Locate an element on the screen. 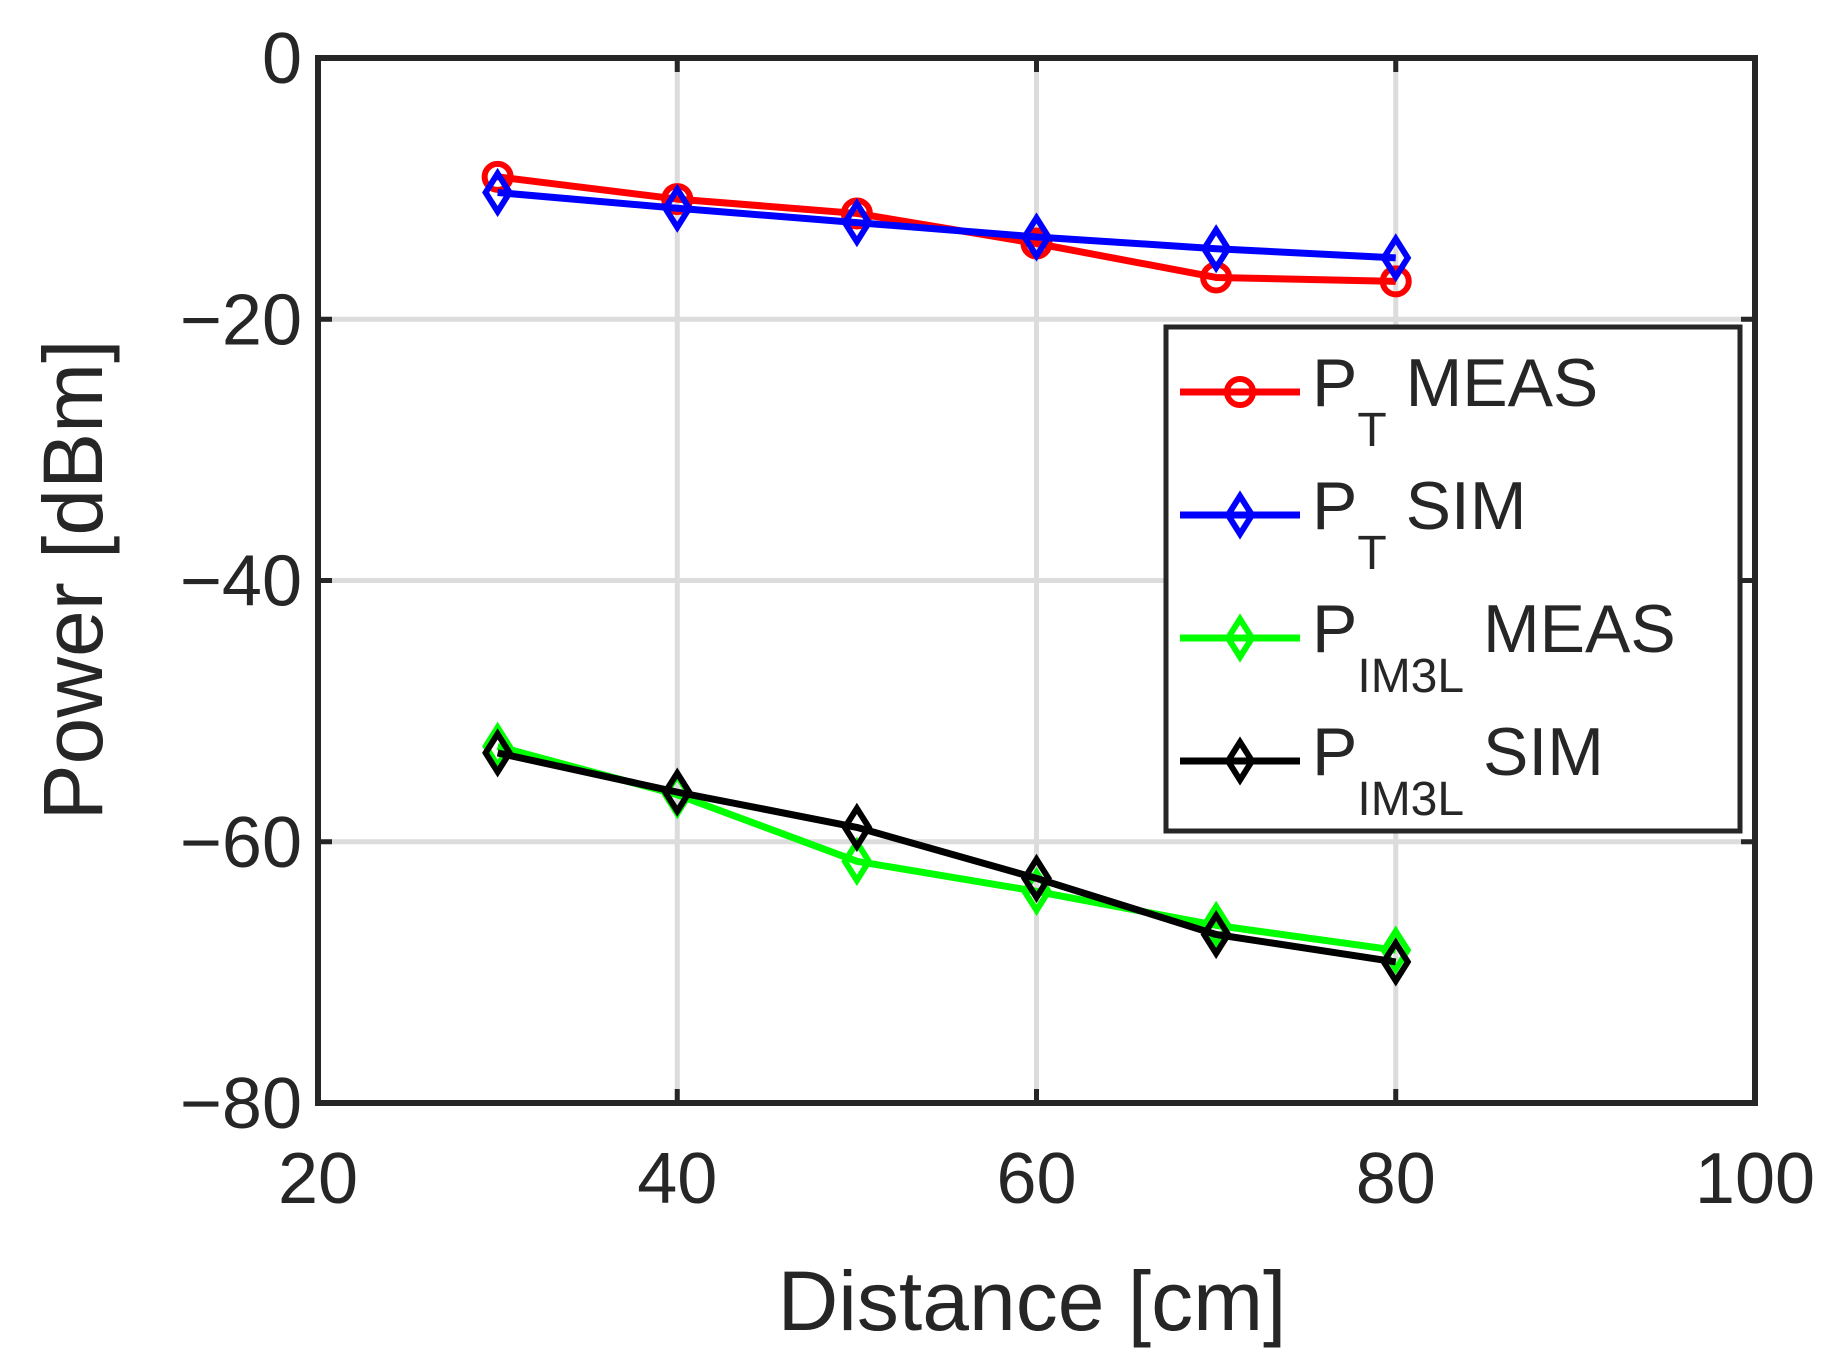 This screenshot has height=1356, width=1830. y-tick-label: −60 is located at coordinates (241, 843).